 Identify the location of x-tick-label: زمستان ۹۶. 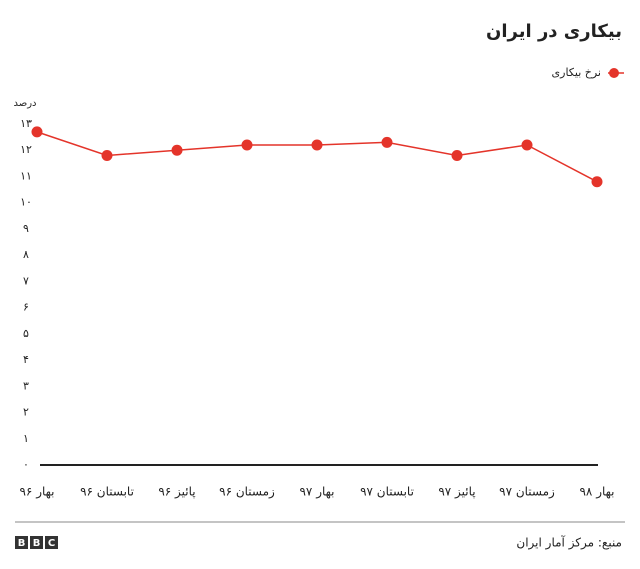
(247, 492).